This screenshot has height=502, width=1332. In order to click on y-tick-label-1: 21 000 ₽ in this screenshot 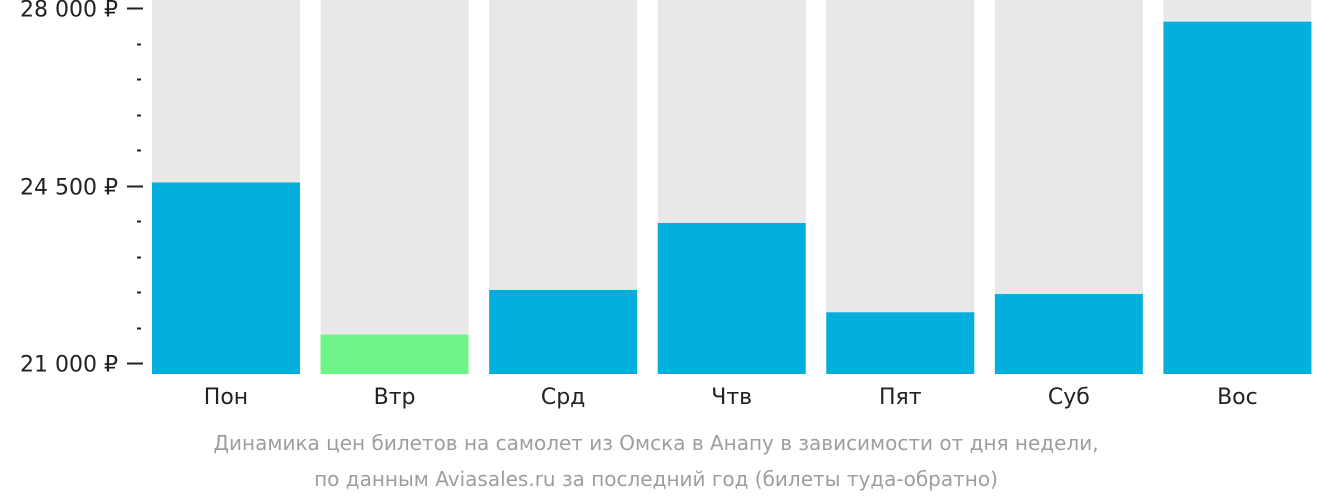, I will do `click(69, 365)`.